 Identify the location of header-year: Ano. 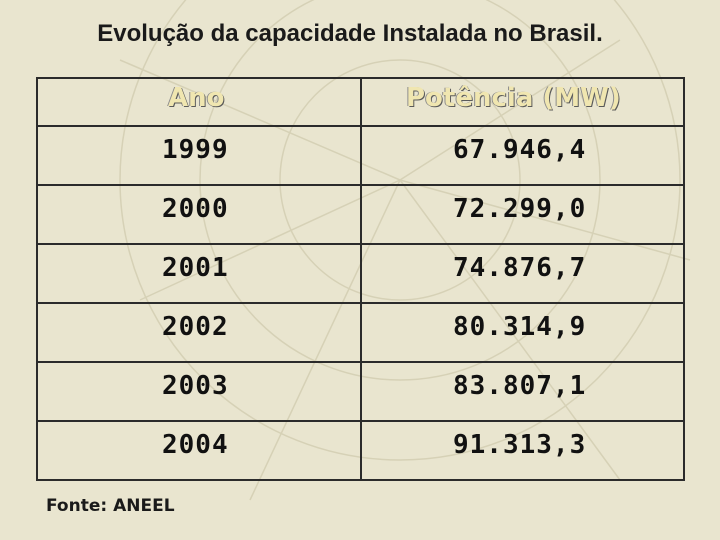
(196, 98).